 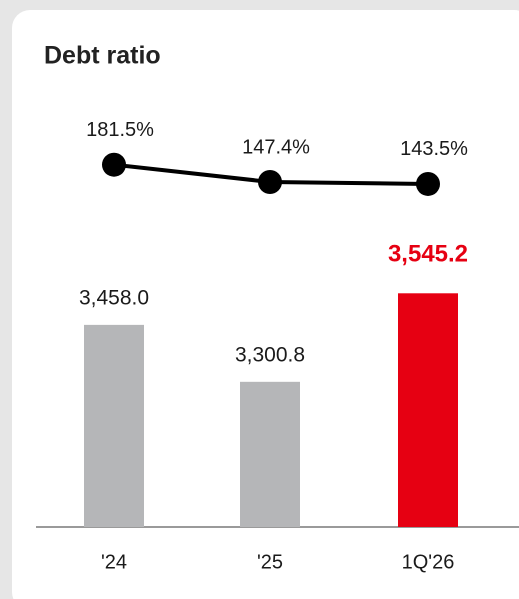 What do you see at coordinates (434, 149) in the screenshot?
I see `line-value-label: 143.5%` at bounding box center [434, 149].